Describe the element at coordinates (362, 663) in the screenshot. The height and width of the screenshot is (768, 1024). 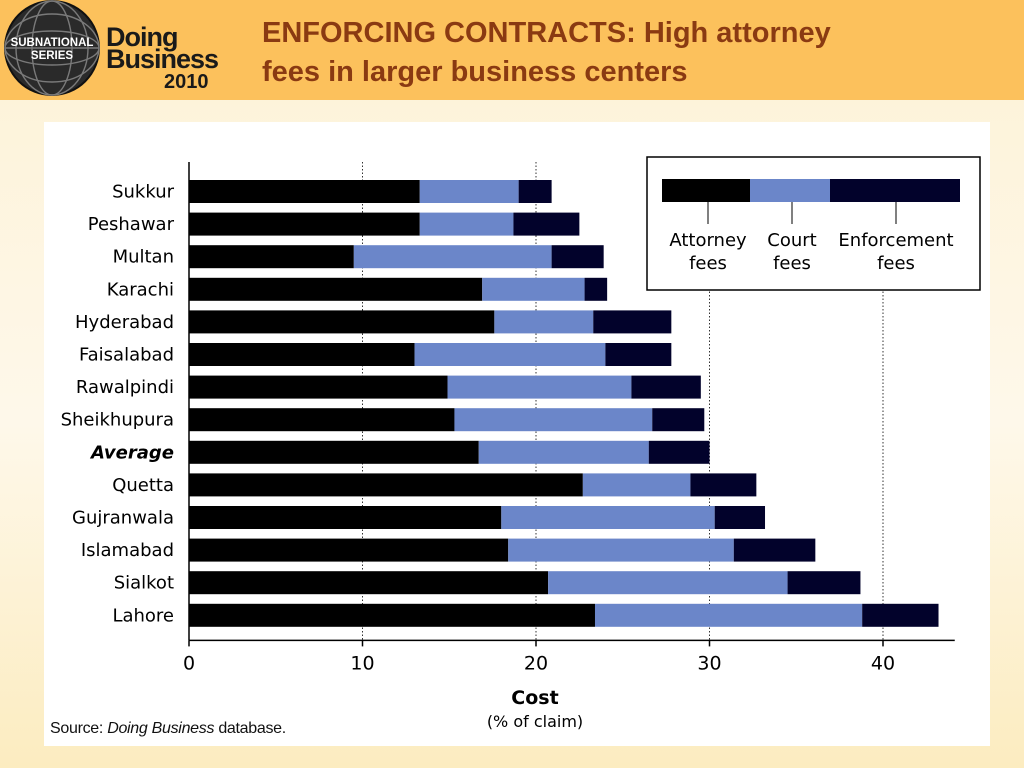
I see `x-tick-label-10: 10` at that location.